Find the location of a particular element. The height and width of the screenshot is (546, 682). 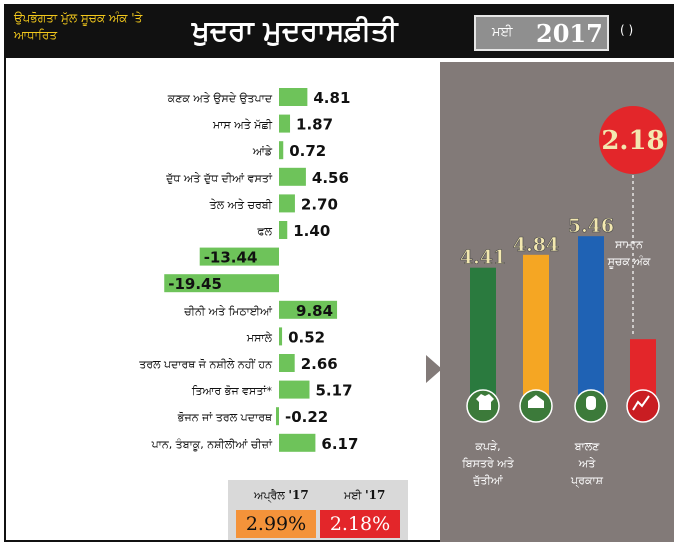

may-value: 2.18% is located at coordinates (360, 524).